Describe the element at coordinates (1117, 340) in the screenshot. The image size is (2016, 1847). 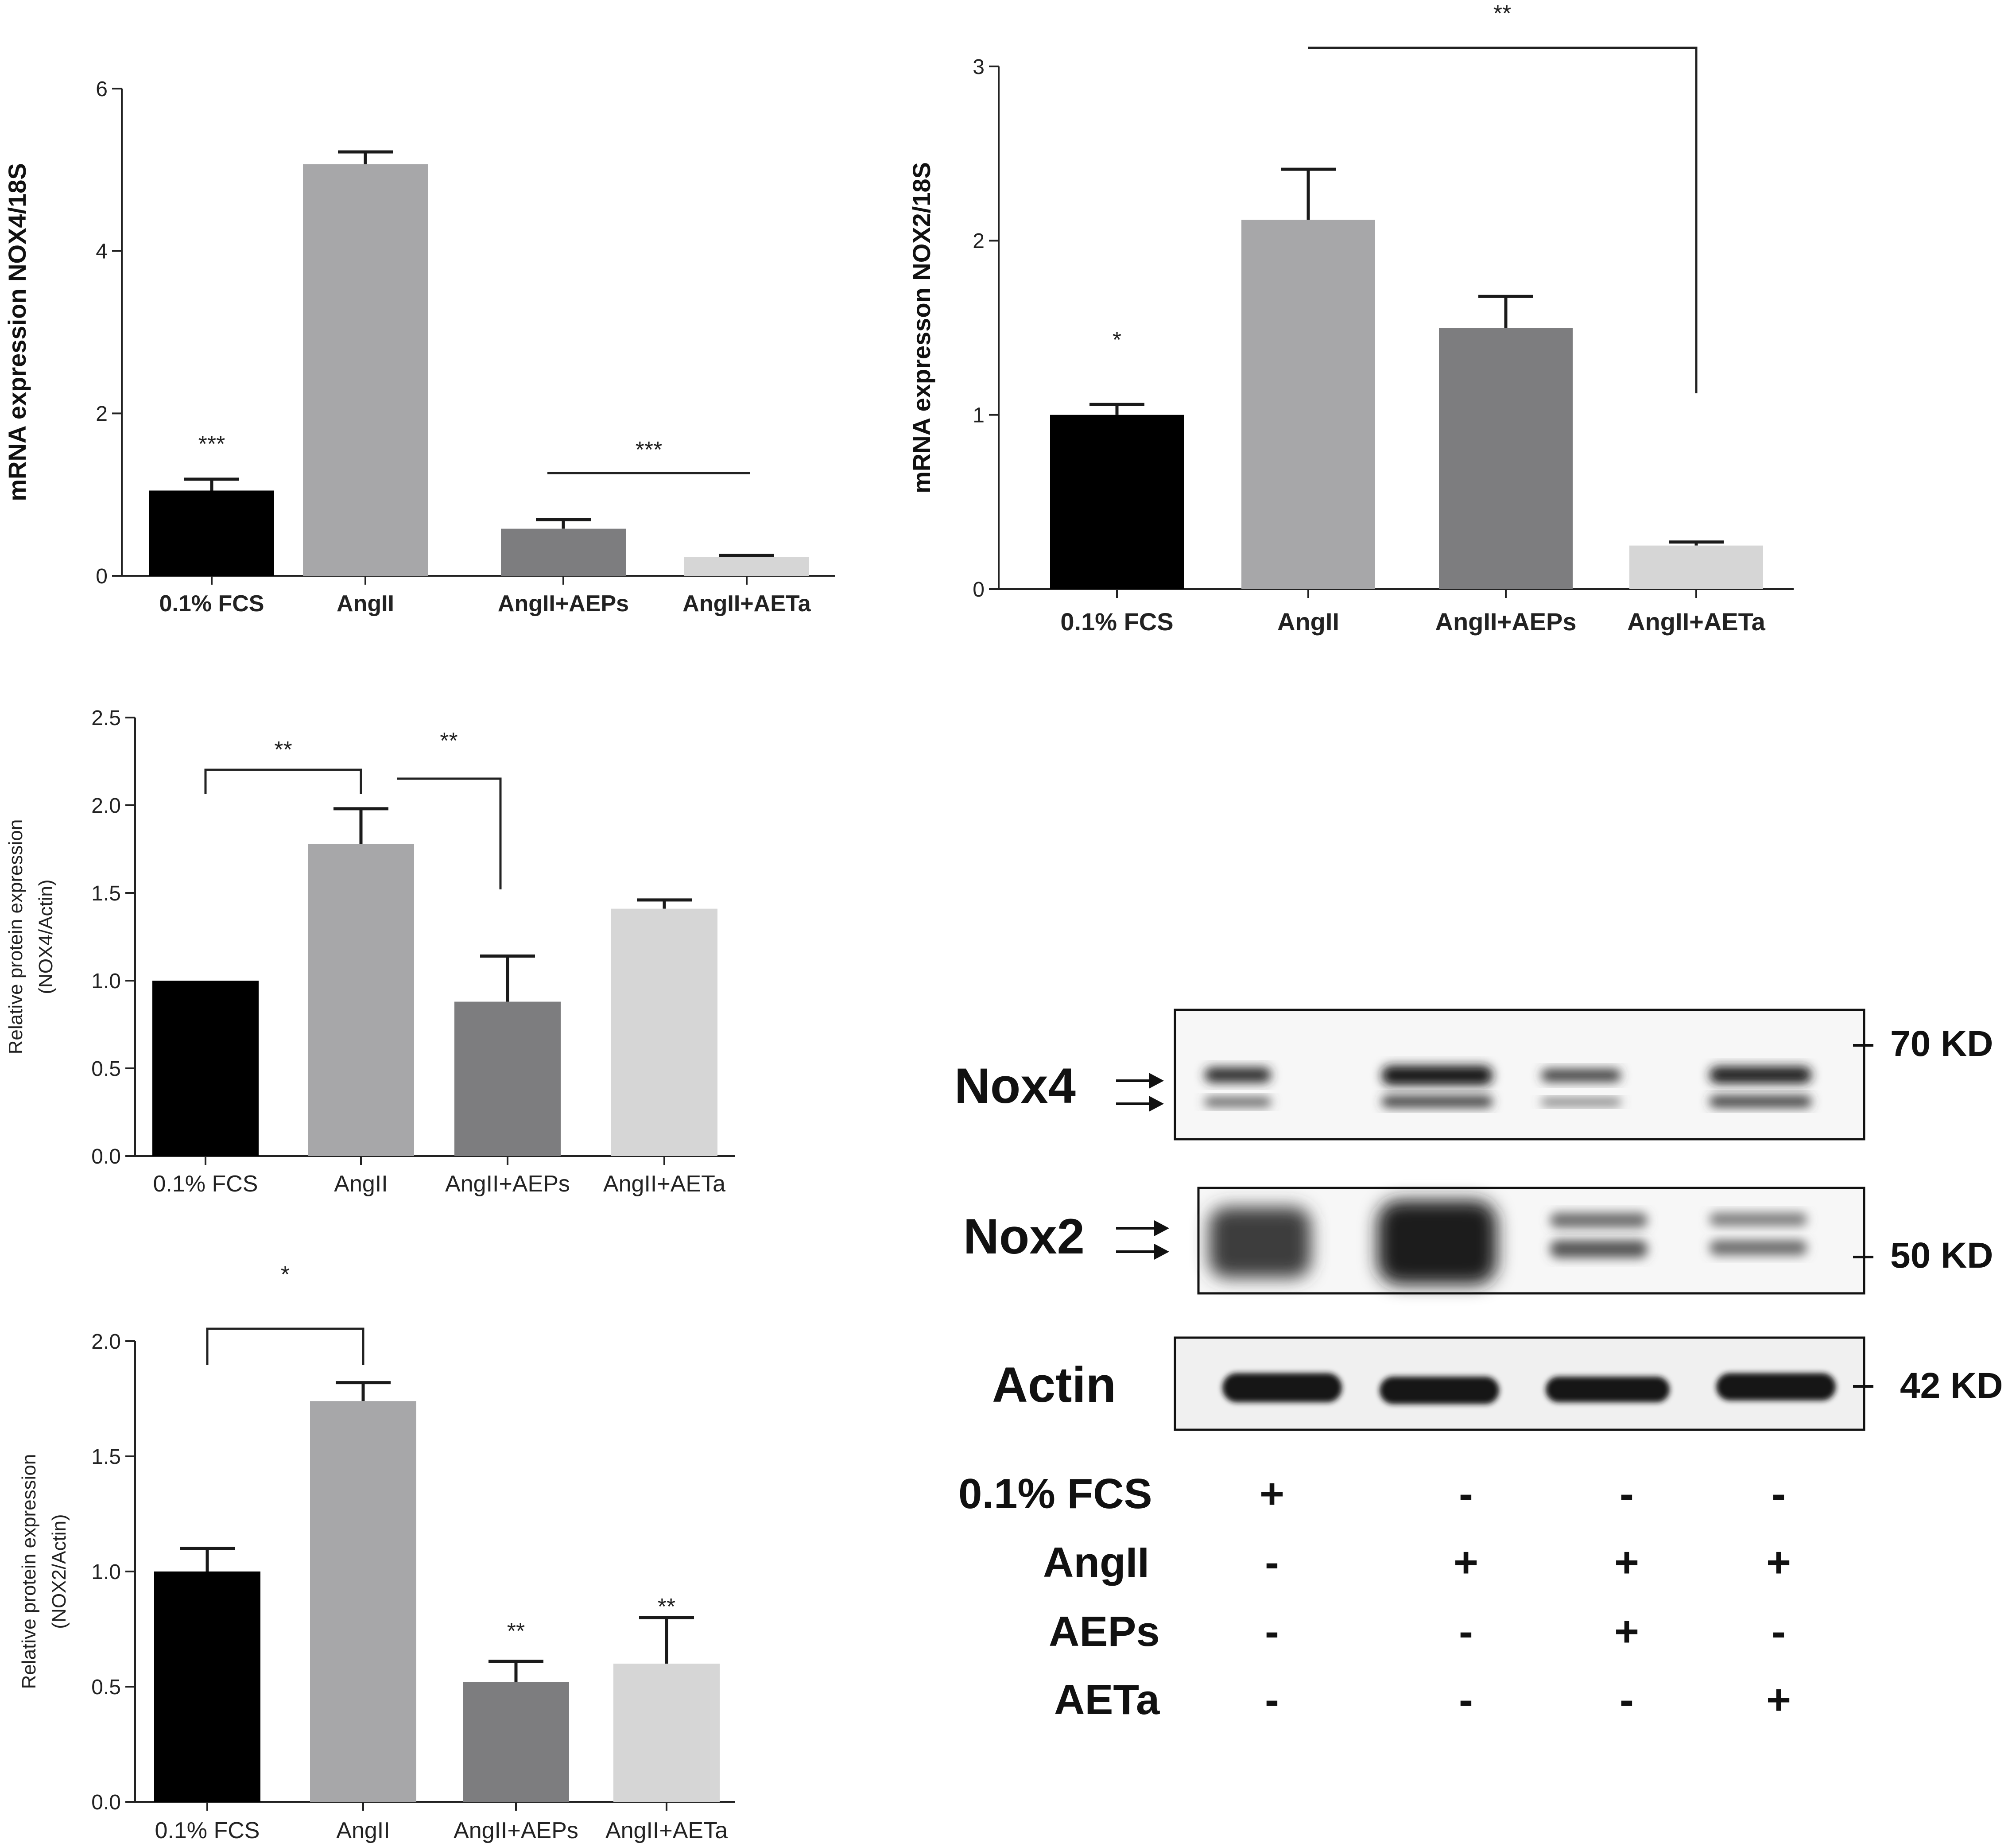
I see `significance-annotation: *` at that location.